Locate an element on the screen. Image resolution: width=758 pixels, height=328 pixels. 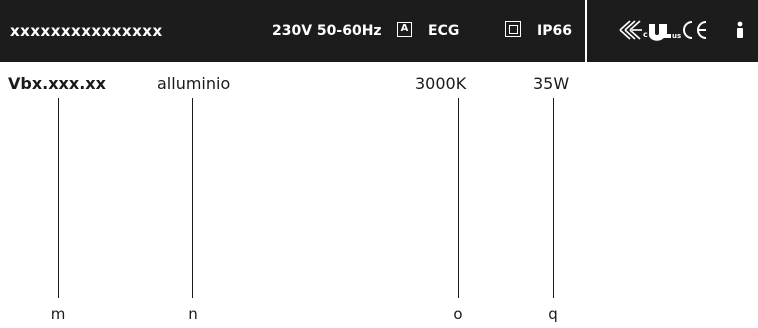
info-icon is located at coordinates (740, 32).